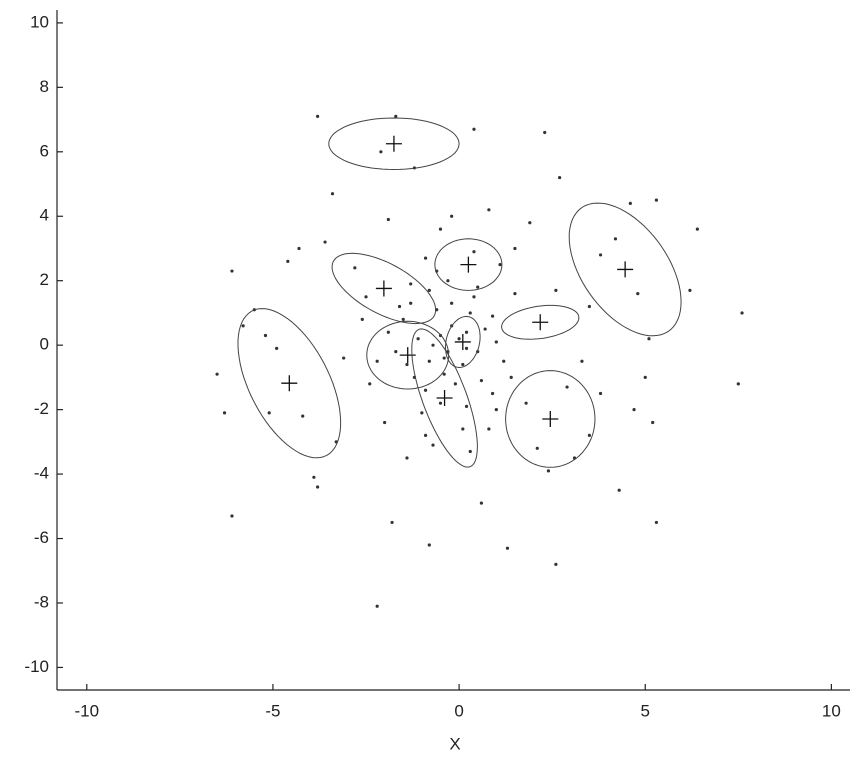 The height and width of the screenshot is (763, 853). Describe the element at coordinates (41, 537) in the screenshot. I see `y-tick-label: -6` at that location.